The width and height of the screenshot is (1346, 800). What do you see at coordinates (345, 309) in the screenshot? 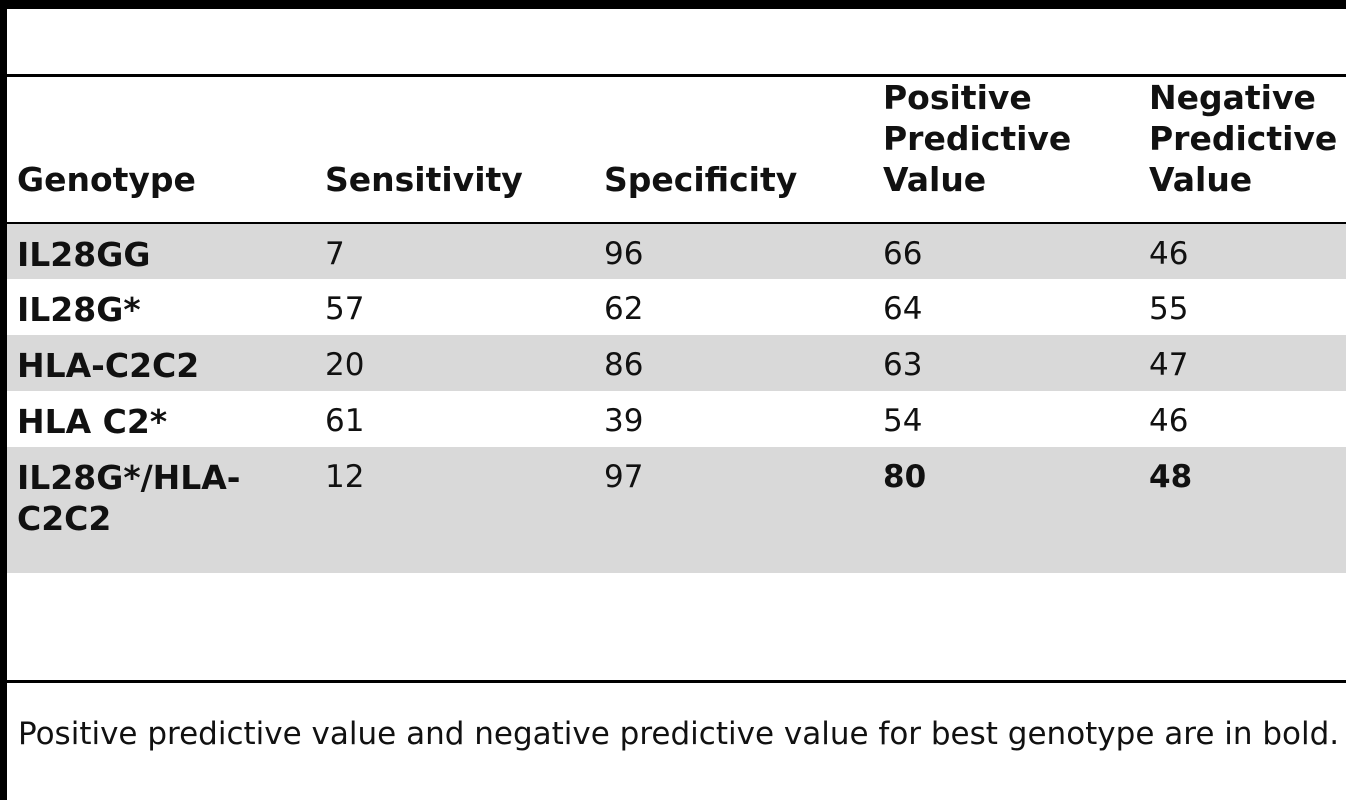
I see `sensitivity-cell: 57` at bounding box center [345, 309].